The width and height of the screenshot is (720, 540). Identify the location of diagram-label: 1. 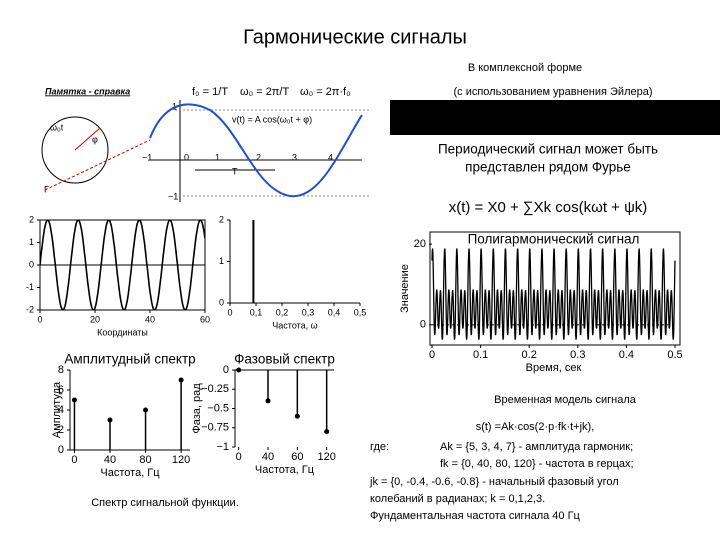
(217, 157).